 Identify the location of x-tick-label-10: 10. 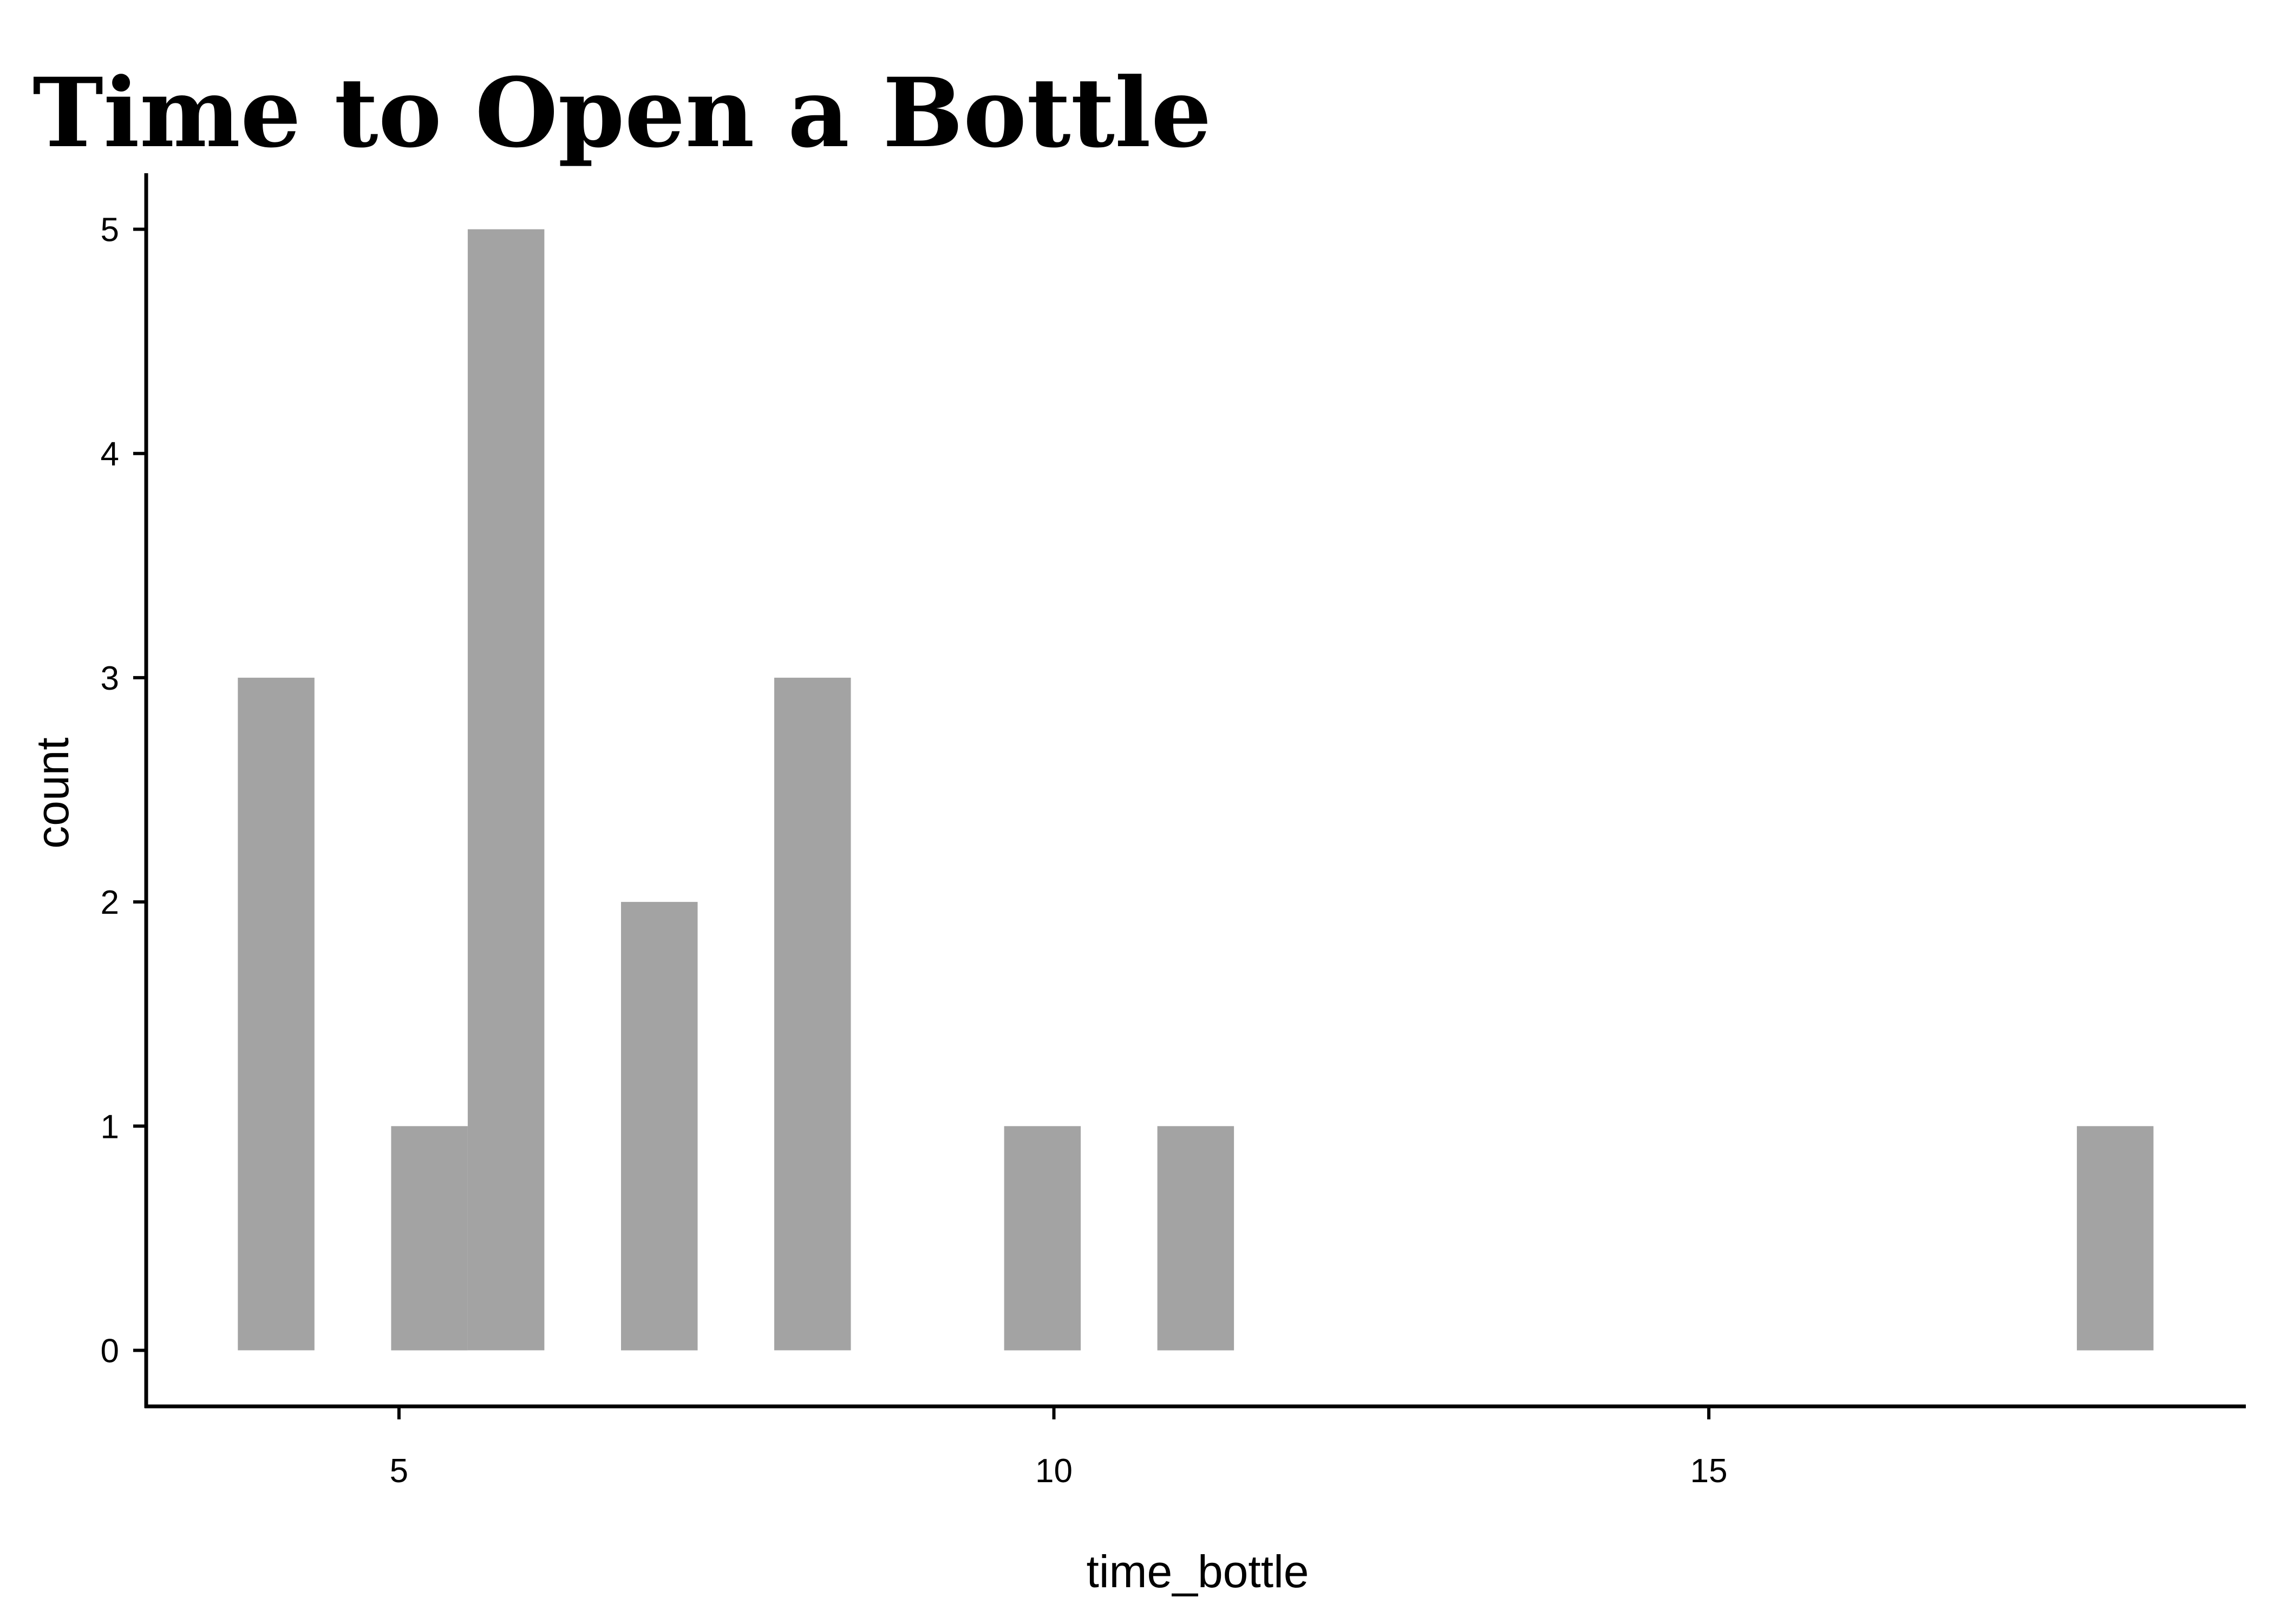
(1054, 1471).